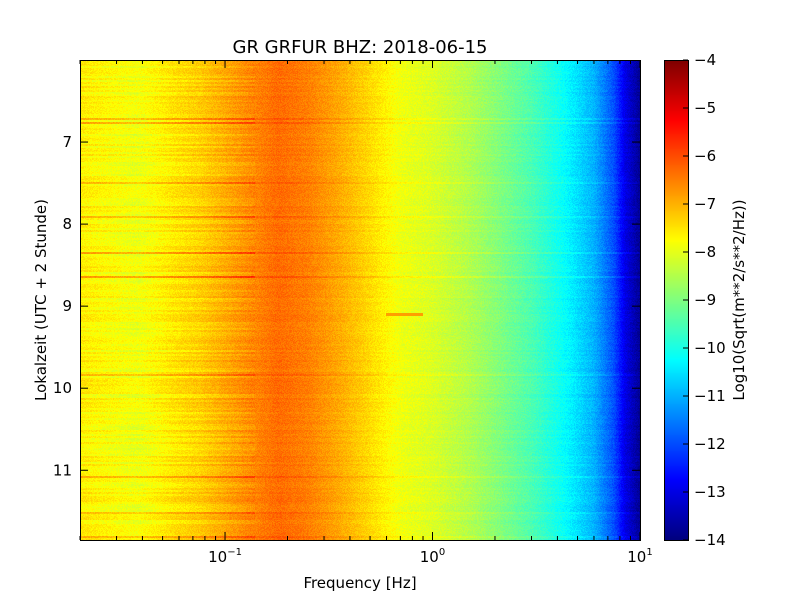 The width and height of the screenshot is (800, 600). I want to click on colorbar-tick-label: −6, so click(705, 156).